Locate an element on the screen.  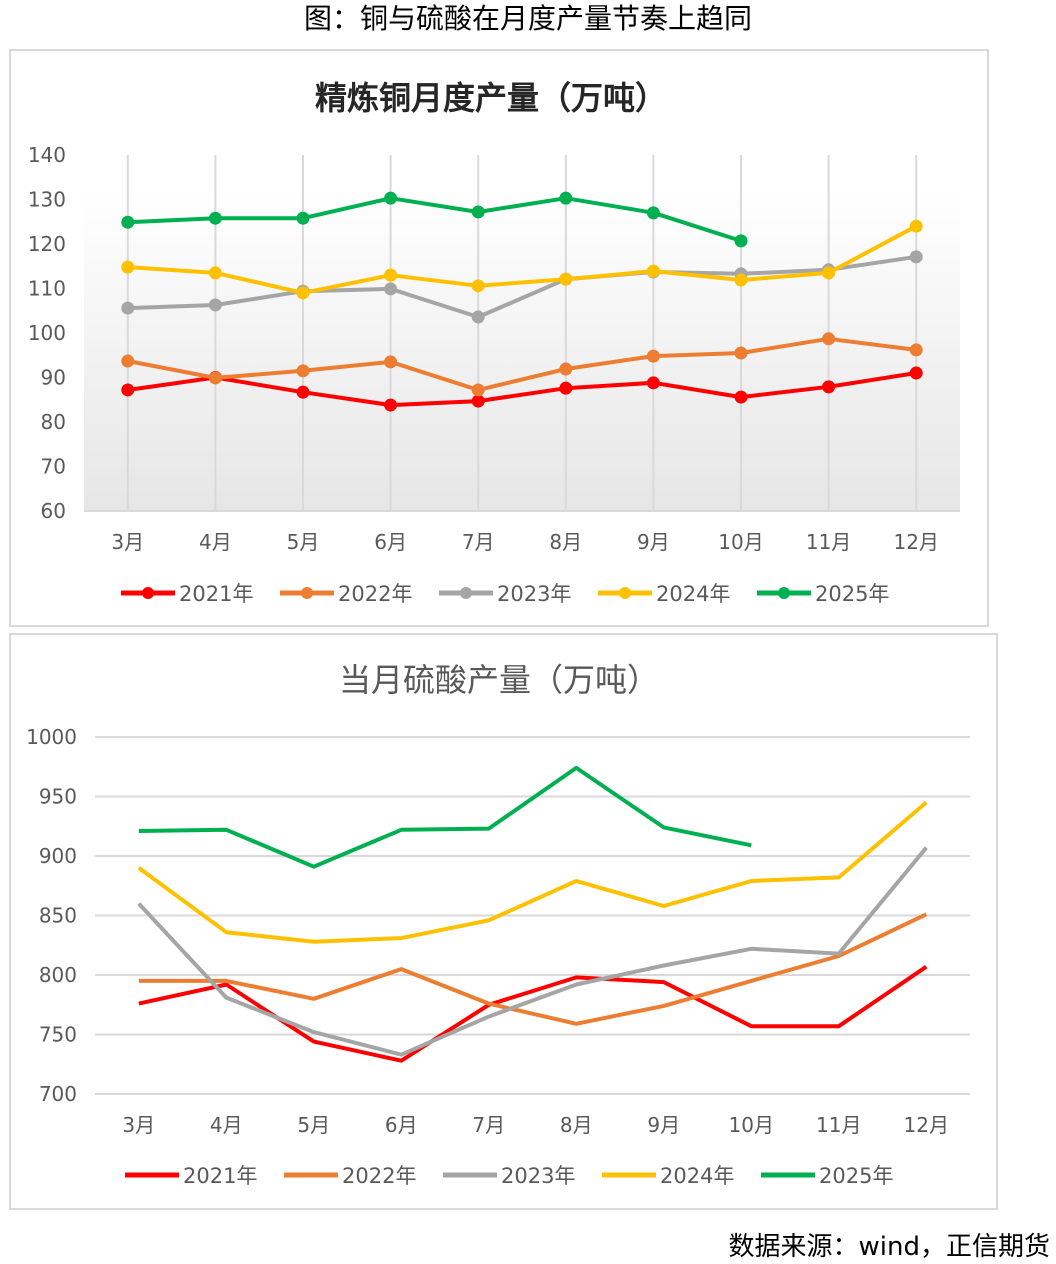
y-tick-label: 900 is located at coordinates (58, 856).